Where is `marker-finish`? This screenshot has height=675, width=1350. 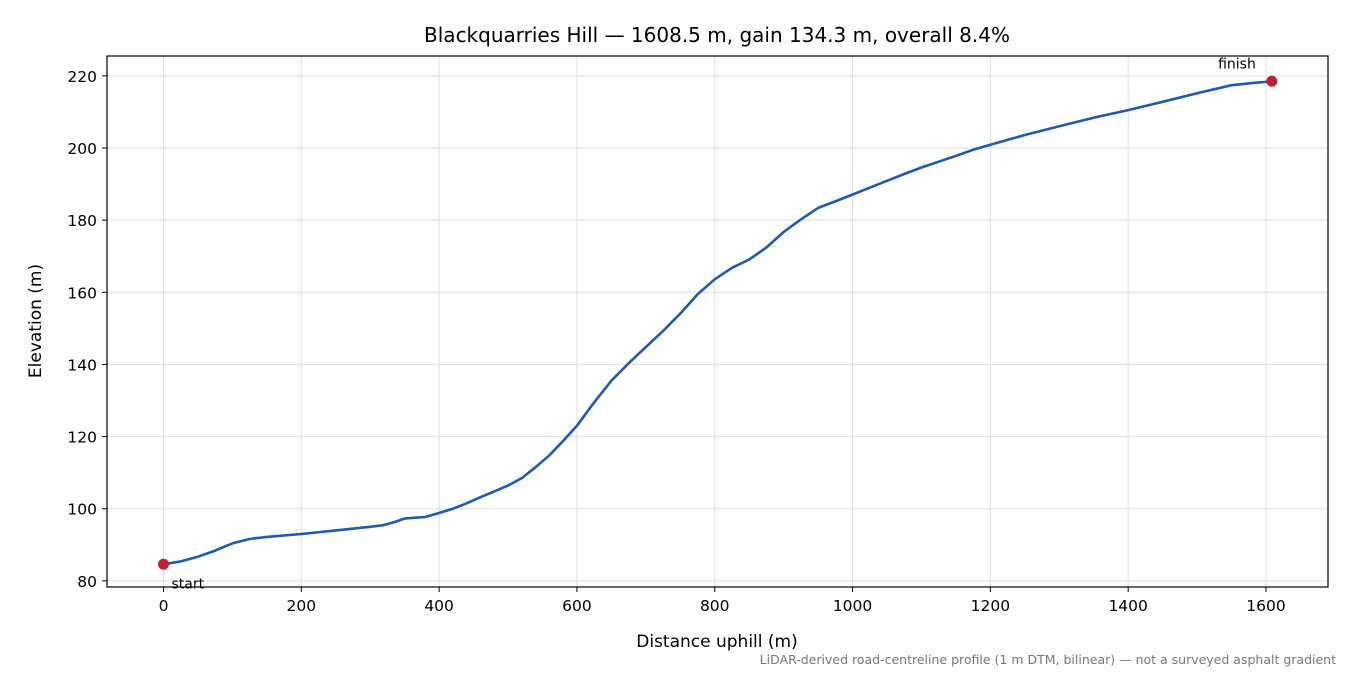
marker-finish is located at coordinates (1272, 81).